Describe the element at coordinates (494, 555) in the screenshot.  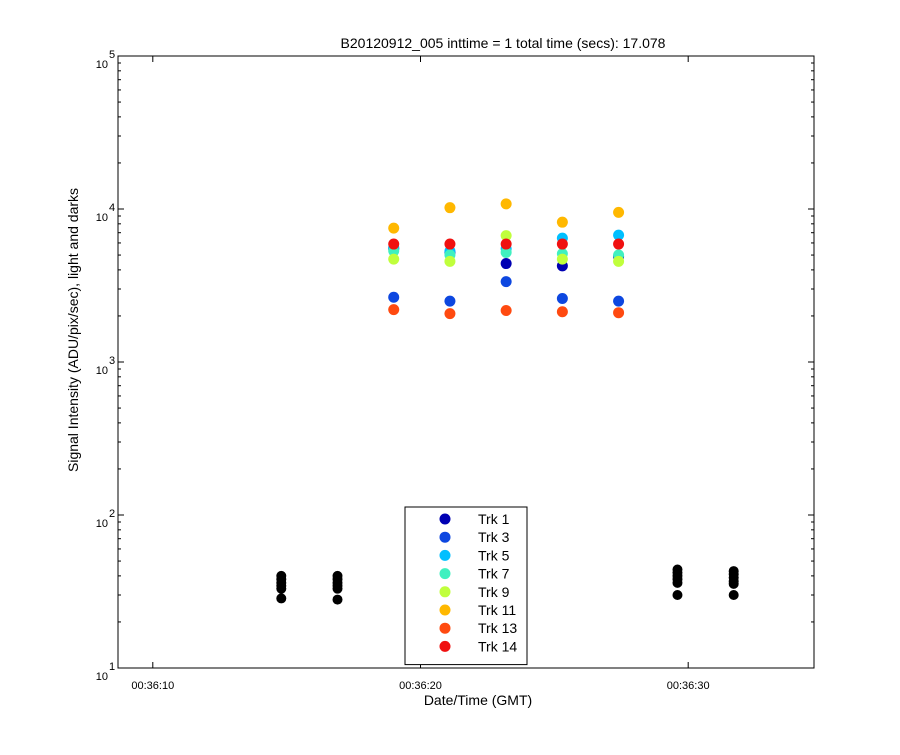
I see `legend-label: Trk 5` at that location.